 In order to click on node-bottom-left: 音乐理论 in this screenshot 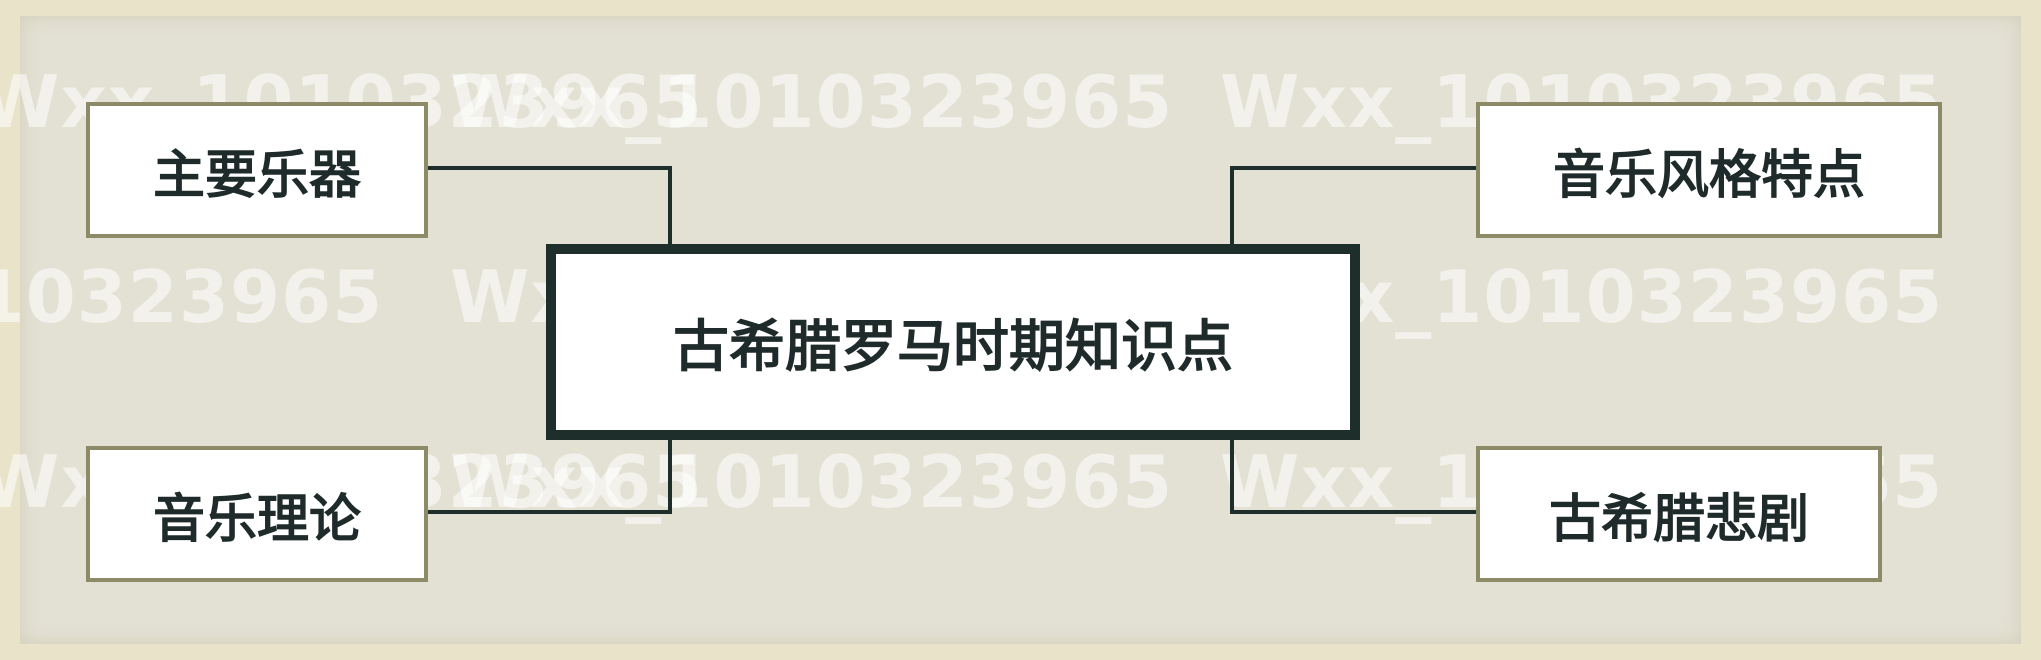, I will do `click(257, 514)`.